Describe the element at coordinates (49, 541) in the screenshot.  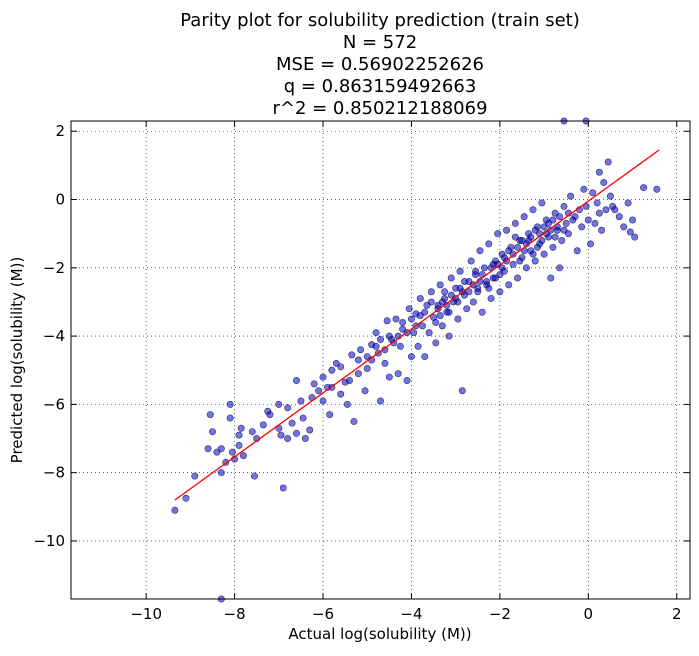
I see `y-tick-label: −10` at that location.